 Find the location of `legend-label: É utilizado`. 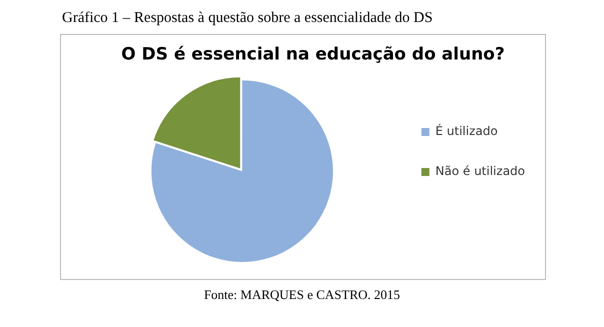

legend-label: É utilizado is located at coordinates (466, 130).